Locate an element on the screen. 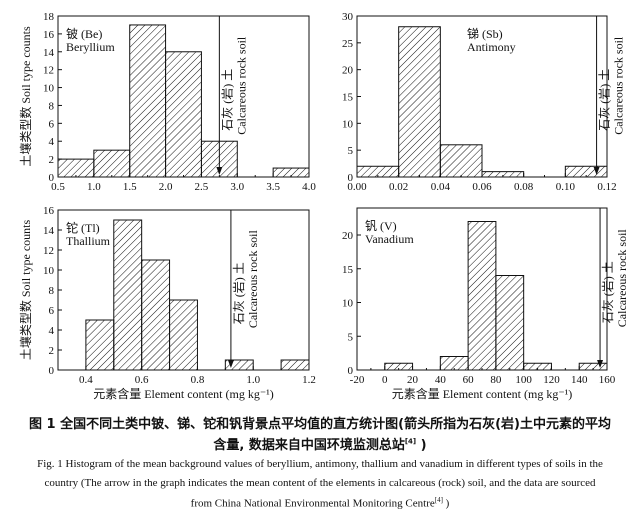  x-tick-label: 0.00 is located at coordinates (357, 187).